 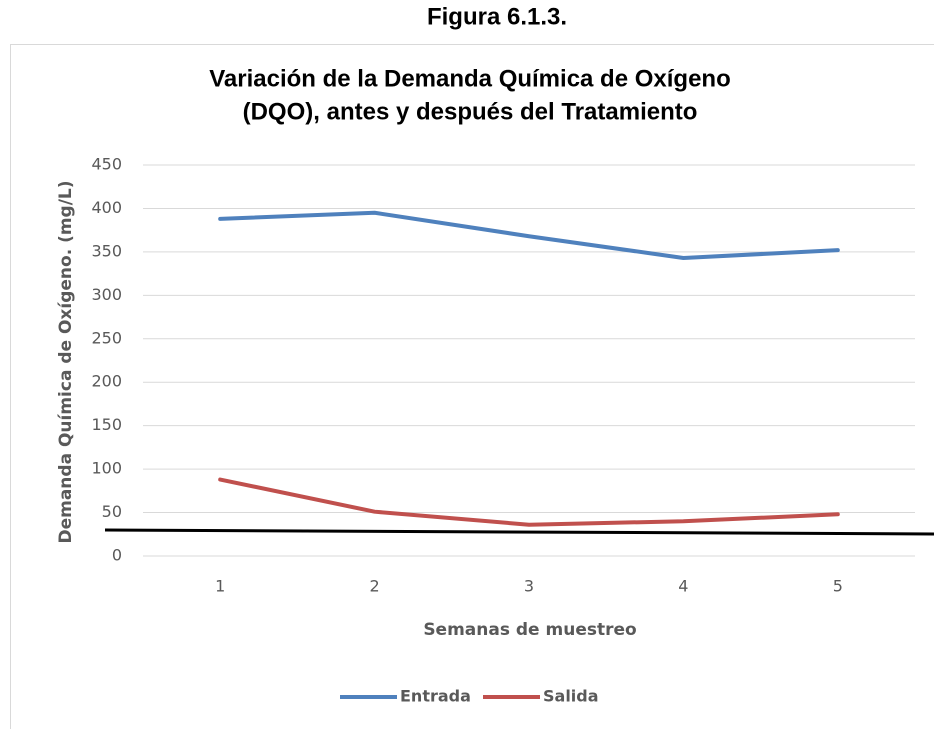 I want to click on legend-label: Entrada, so click(x=435, y=696).